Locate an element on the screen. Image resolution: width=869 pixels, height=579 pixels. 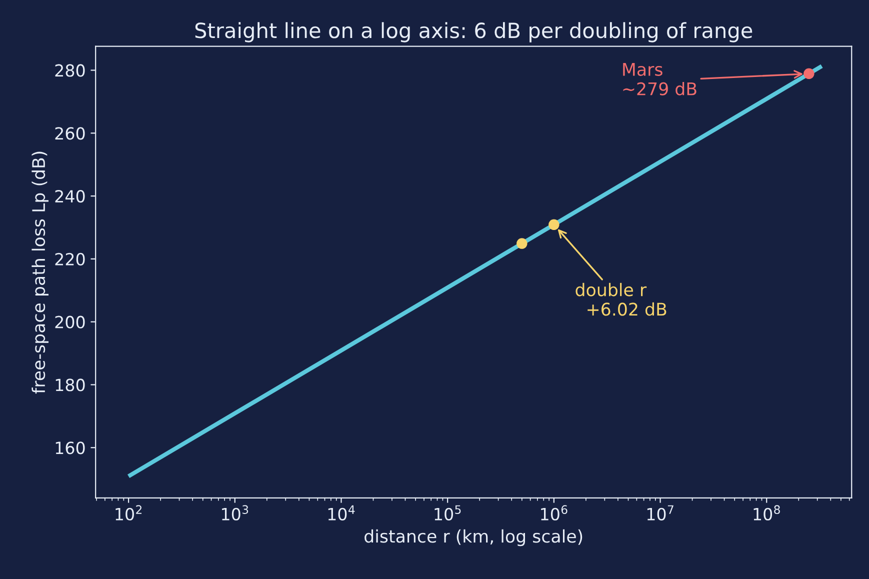
x-tick-label: 10$^{8}$ is located at coordinates (767, 512).